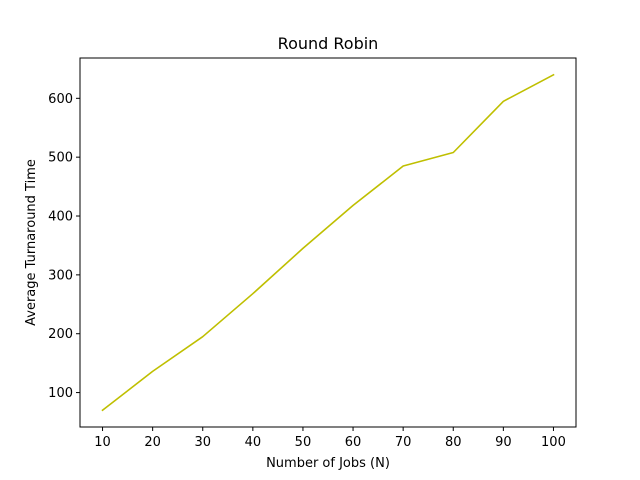  Describe the element at coordinates (202, 442) in the screenshot. I see `x-tick-label: 30` at that location.